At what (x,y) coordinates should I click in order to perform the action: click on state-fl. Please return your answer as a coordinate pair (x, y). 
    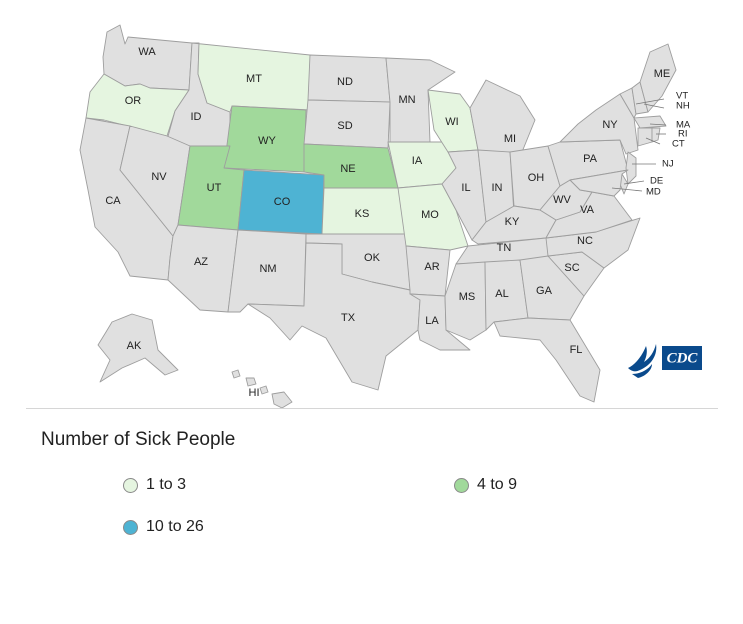
    Looking at the image, I should click on (547, 360).